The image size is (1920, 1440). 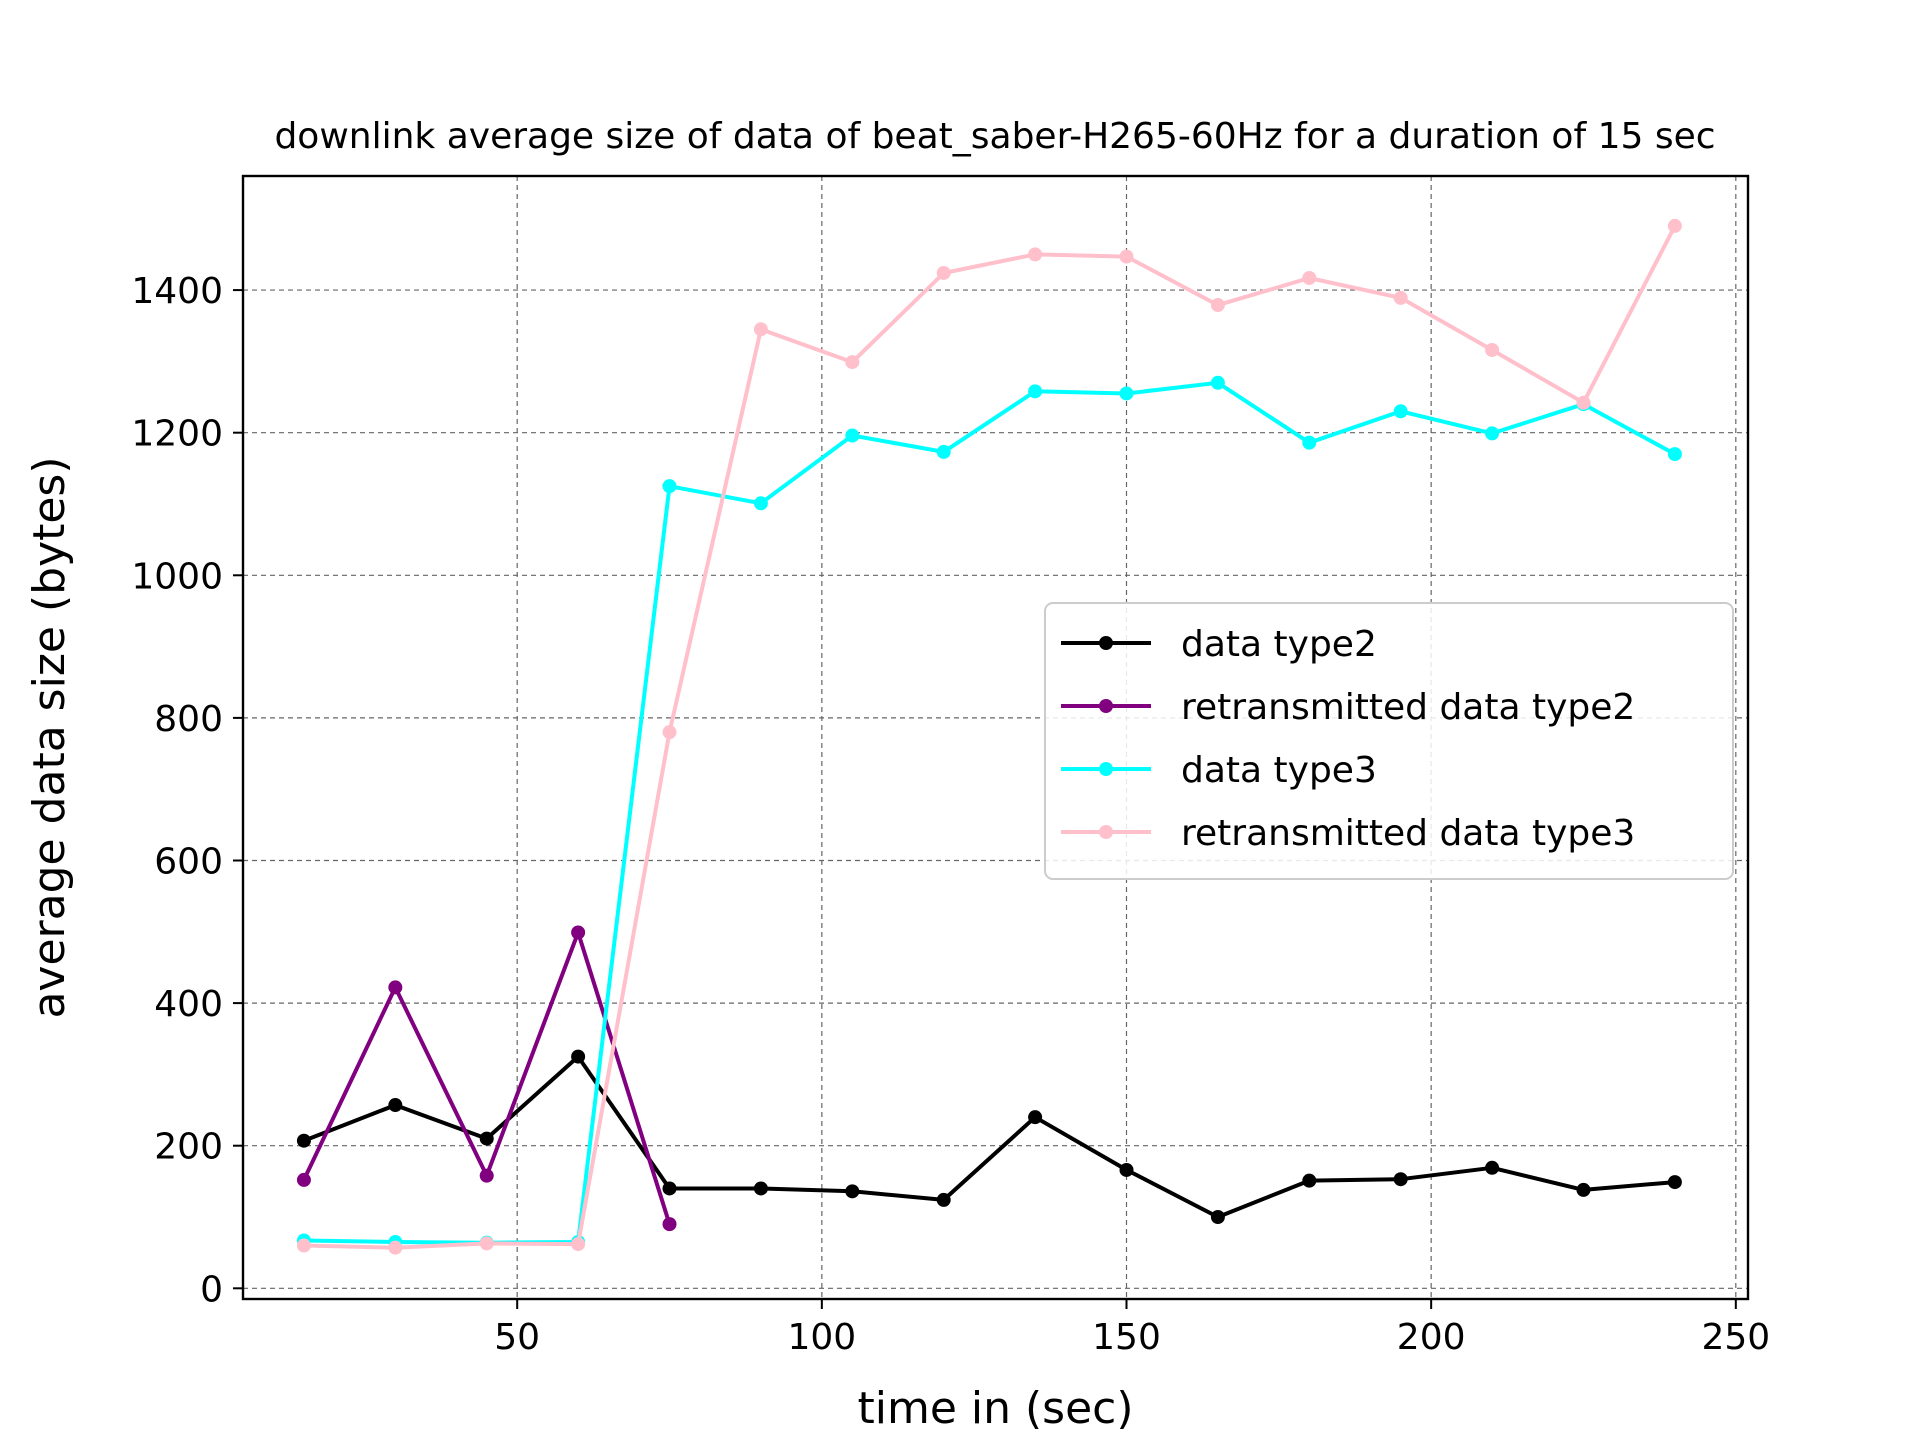 I want to click on legend-label: retransmitted data type2, so click(x=1408, y=707).